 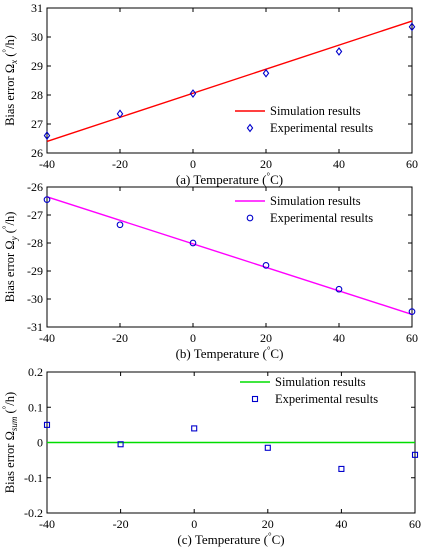 What do you see at coordinates (40, 443) in the screenshot?
I see `y-tick-label: 0` at bounding box center [40, 443].